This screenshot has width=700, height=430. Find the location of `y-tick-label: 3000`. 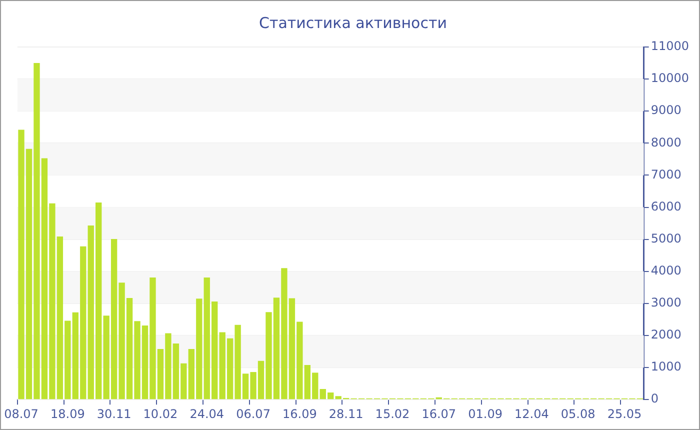

y-tick-label: 3000 is located at coordinates (666, 303).